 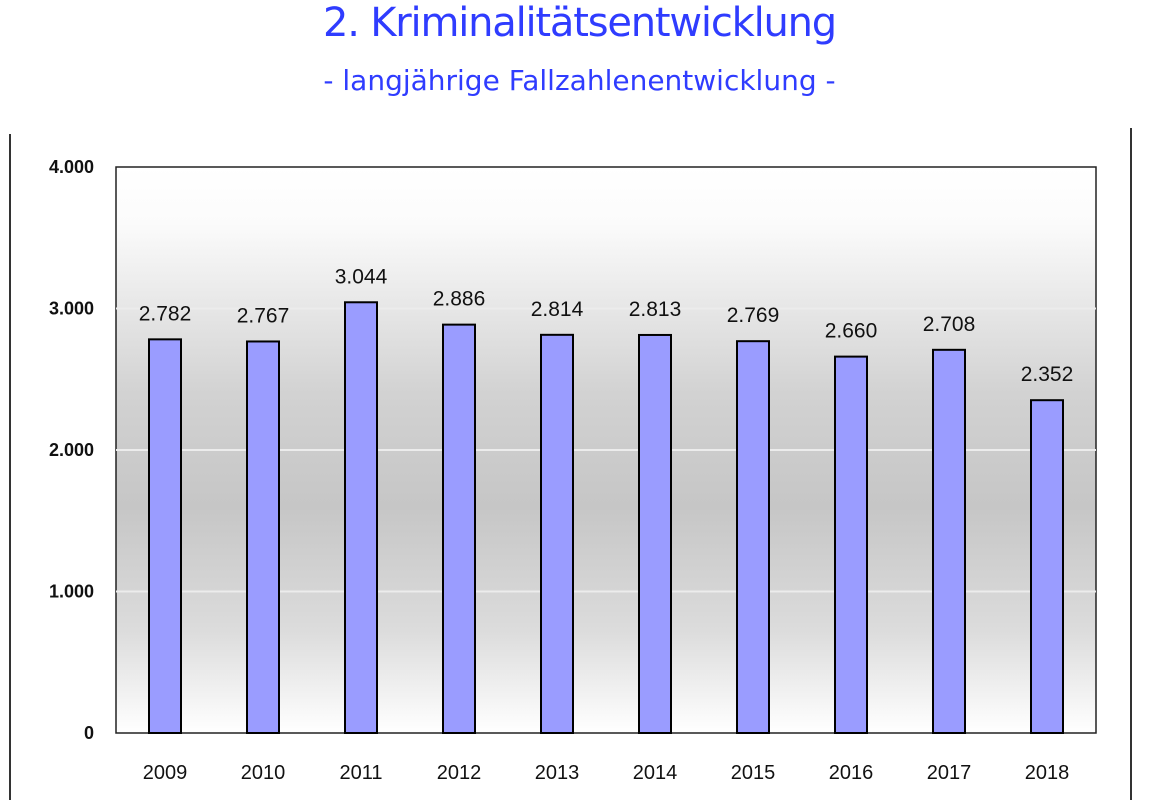 What do you see at coordinates (753, 315) in the screenshot?
I see `data-label-2015: 2.769` at bounding box center [753, 315].